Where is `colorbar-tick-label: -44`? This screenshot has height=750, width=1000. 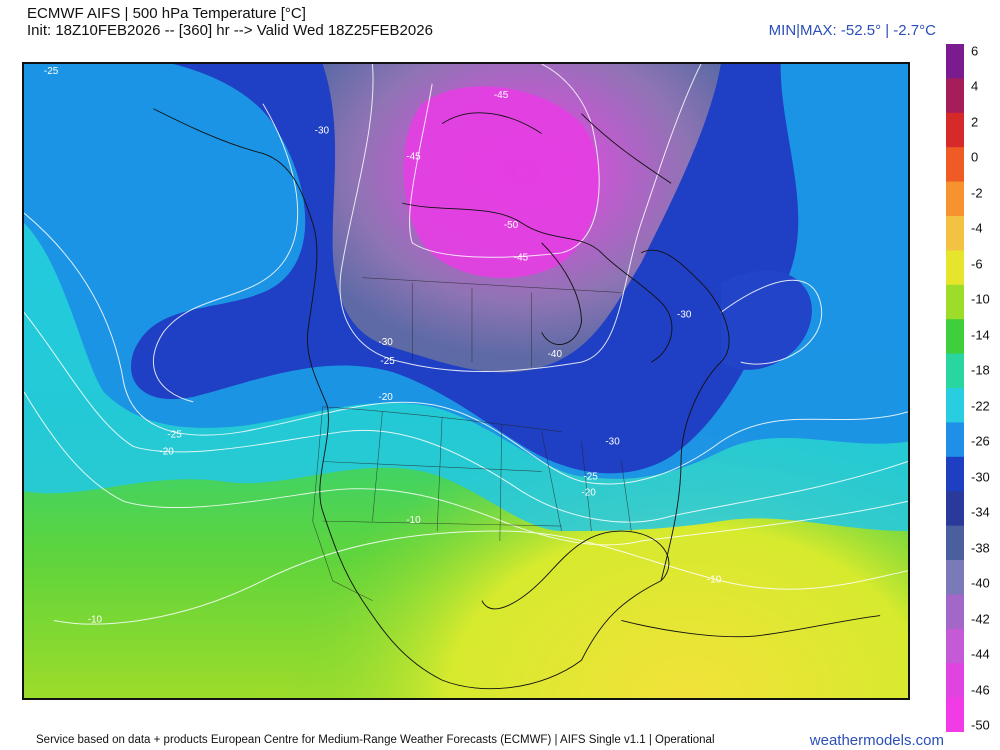
colorbar-tick-label: -44 is located at coordinates (980, 654).